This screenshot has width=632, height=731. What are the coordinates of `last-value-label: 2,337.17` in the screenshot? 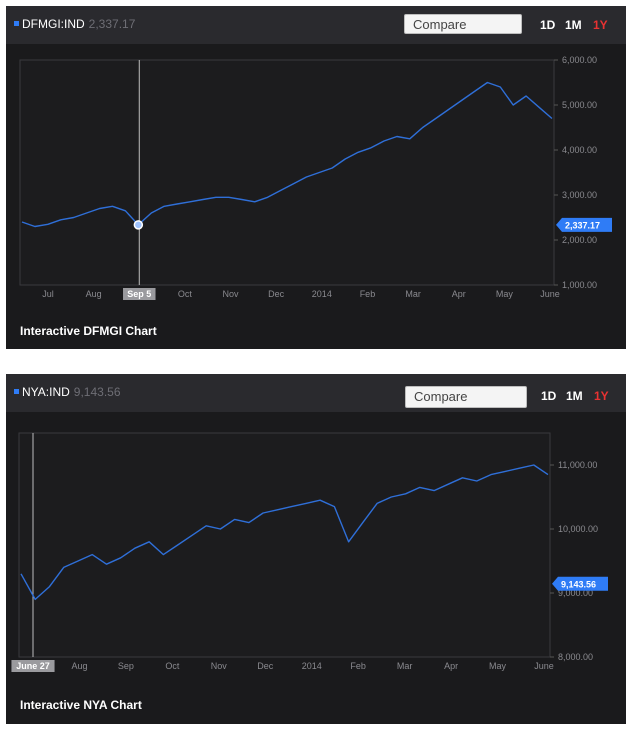 It's located at (582, 225).